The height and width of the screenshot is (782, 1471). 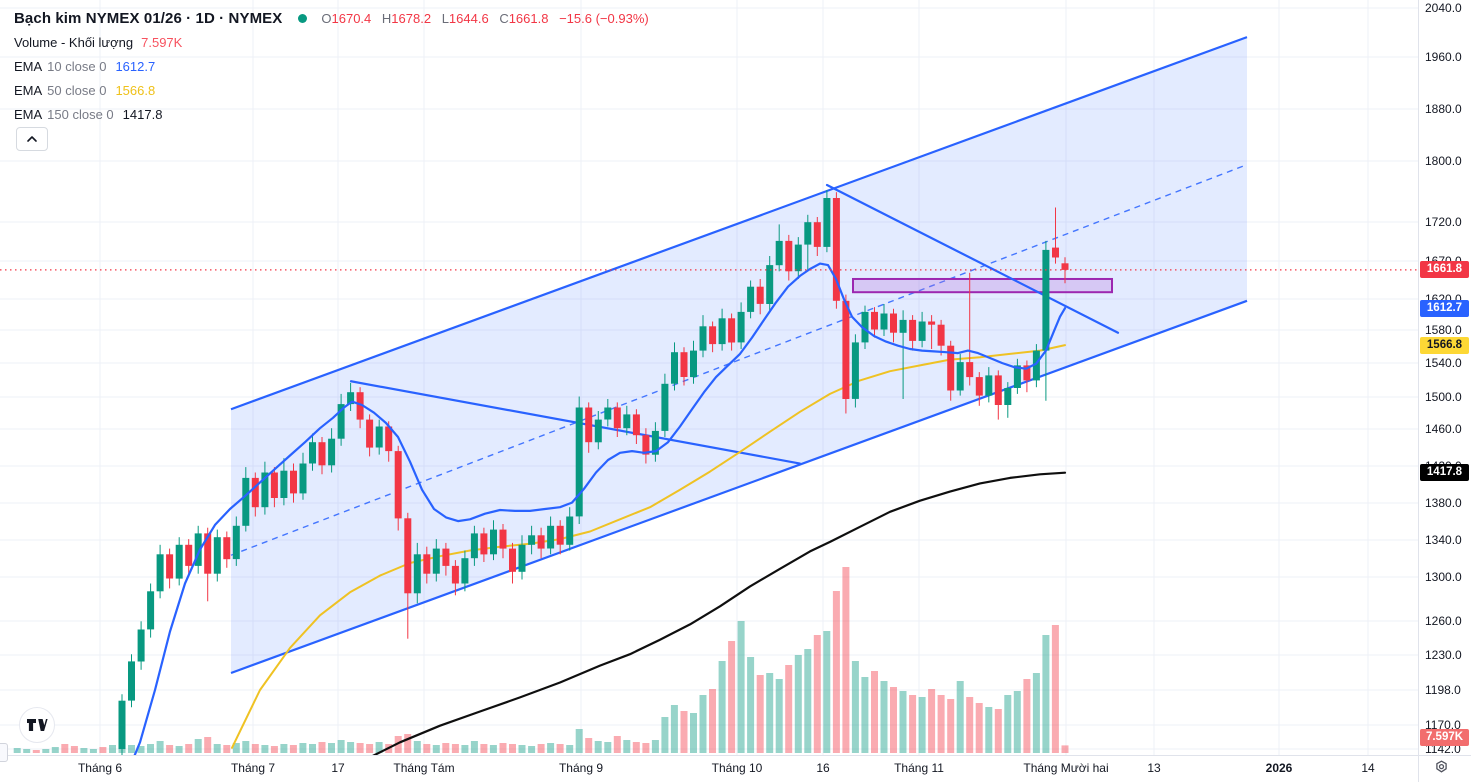 What do you see at coordinates (1443, 621) in the screenshot?
I see `price-tick-label: 1260.0` at bounding box center [1443, 621].